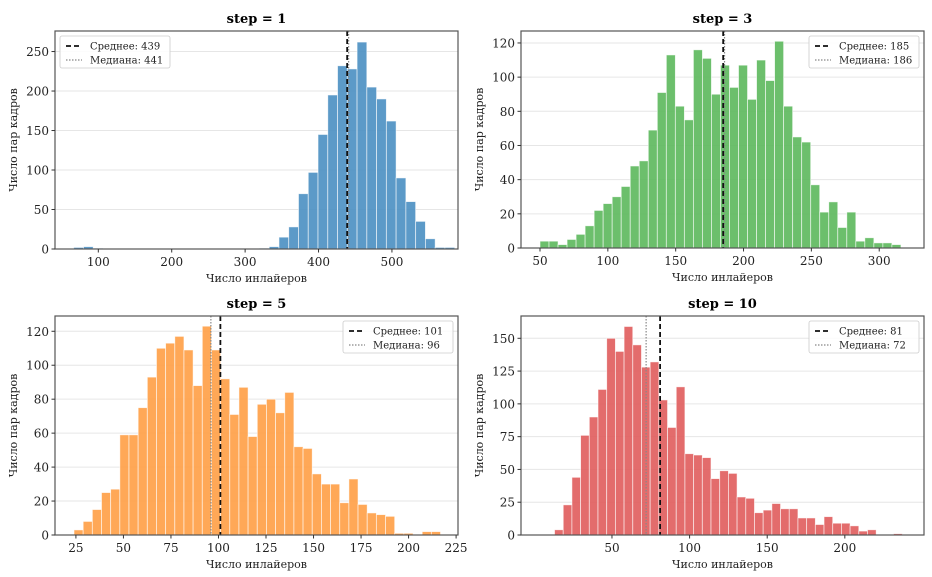  What do you see at coordinates (170, 548) in the screenshot?
I see `x-tick-label: 75` at bounding box center [170, 548].